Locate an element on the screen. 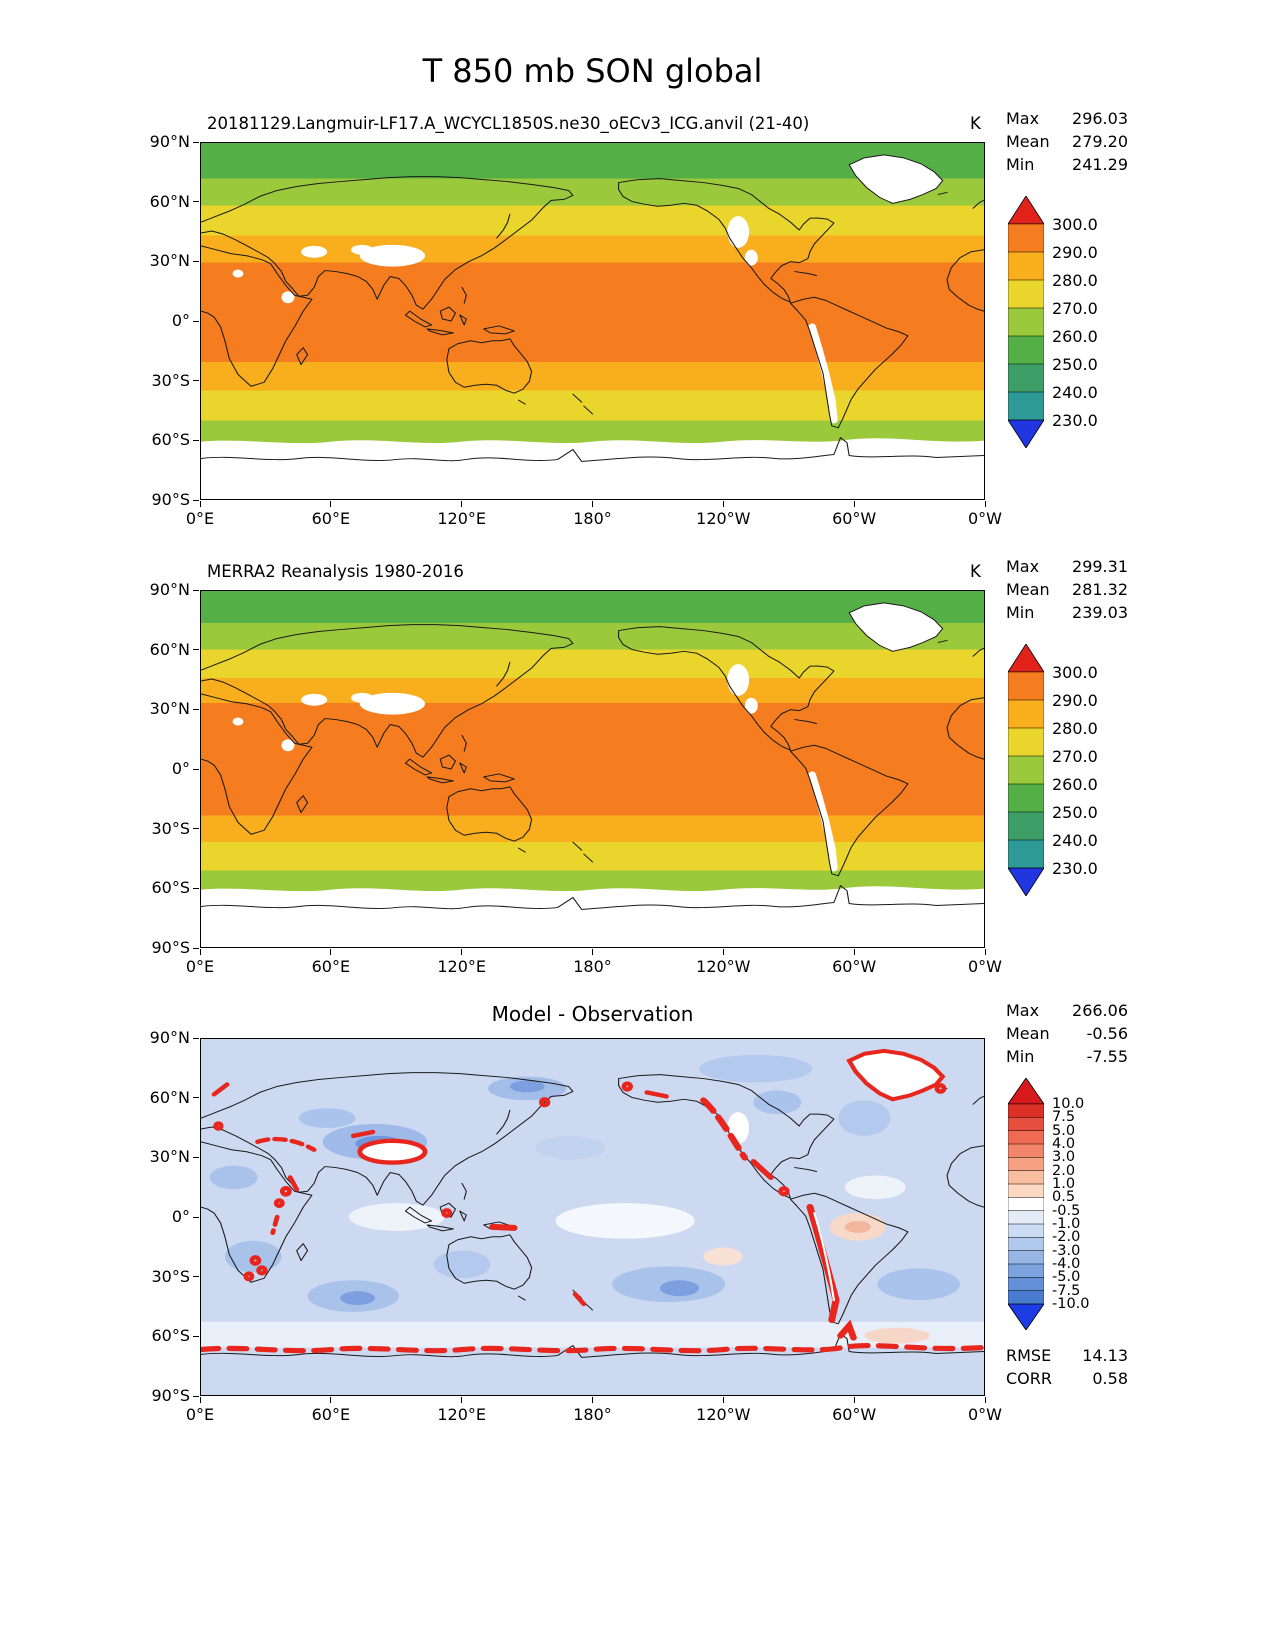  stat-value: 299.31 is located at coordinates (1100, 566).